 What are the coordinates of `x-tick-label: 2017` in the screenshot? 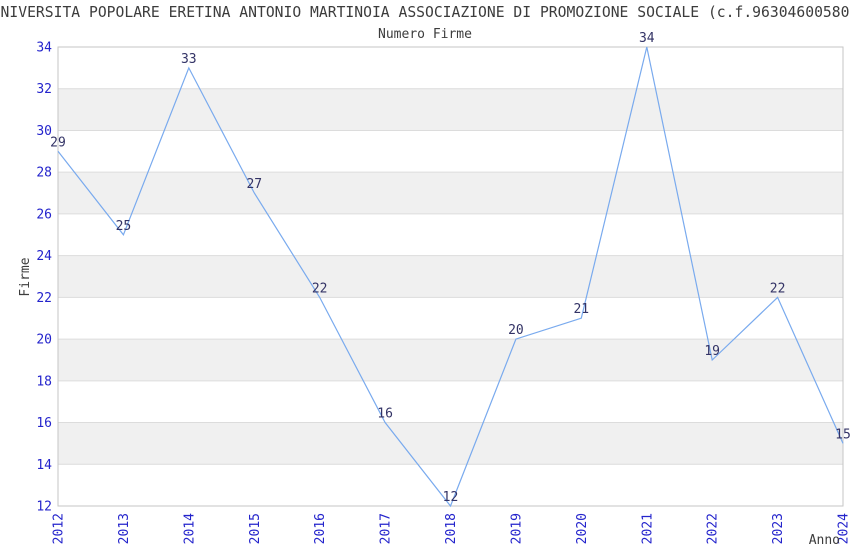 It's located at (386, 528).